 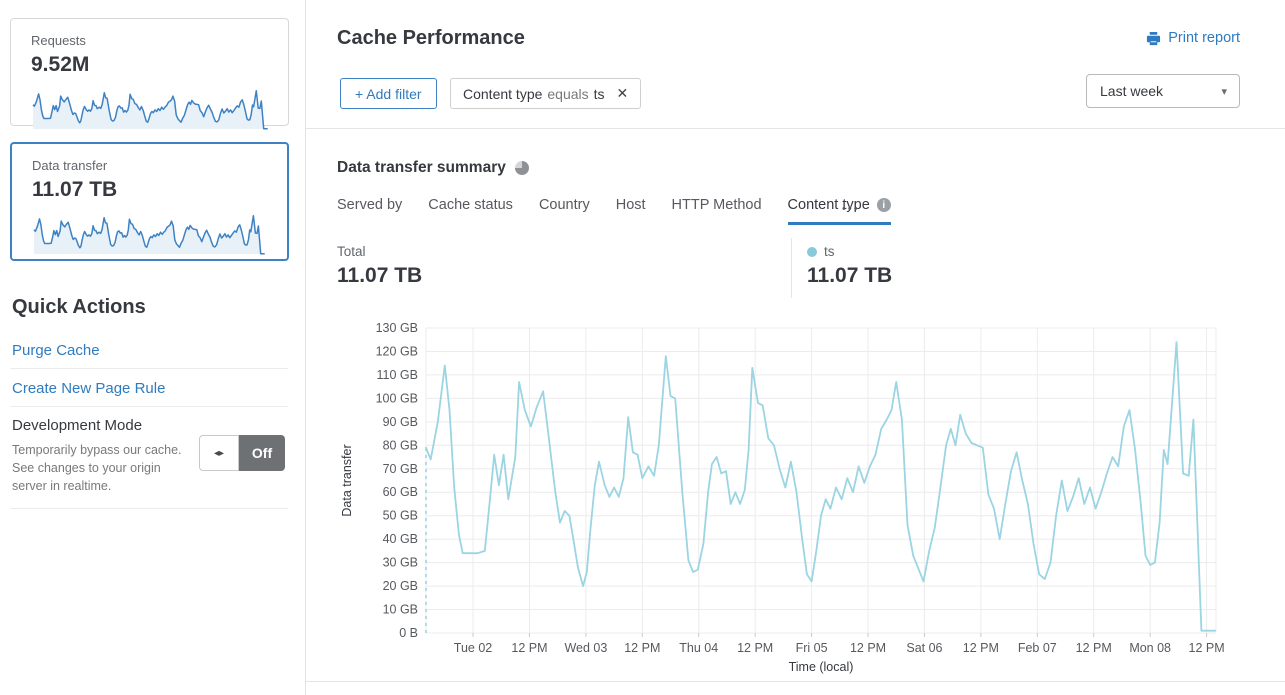 I want to click on summary-section-title: Data transfer summary, so click(x=421, y=167).